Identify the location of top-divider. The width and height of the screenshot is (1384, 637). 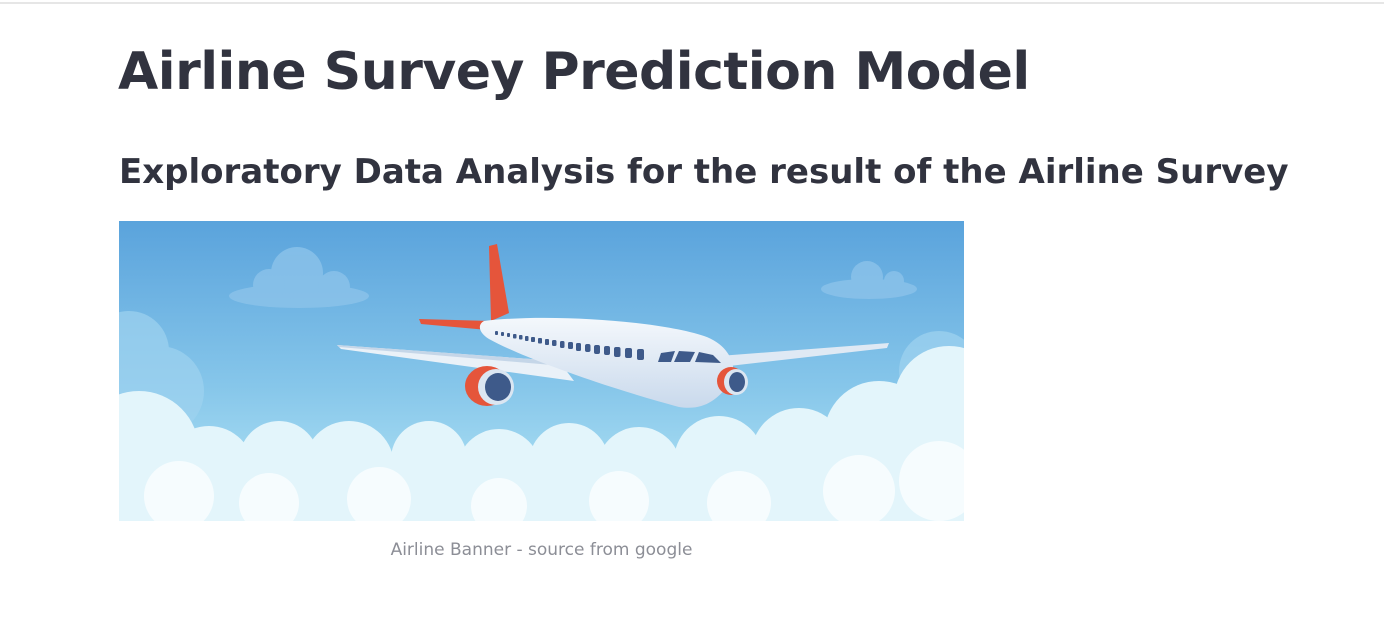
(692, 3).